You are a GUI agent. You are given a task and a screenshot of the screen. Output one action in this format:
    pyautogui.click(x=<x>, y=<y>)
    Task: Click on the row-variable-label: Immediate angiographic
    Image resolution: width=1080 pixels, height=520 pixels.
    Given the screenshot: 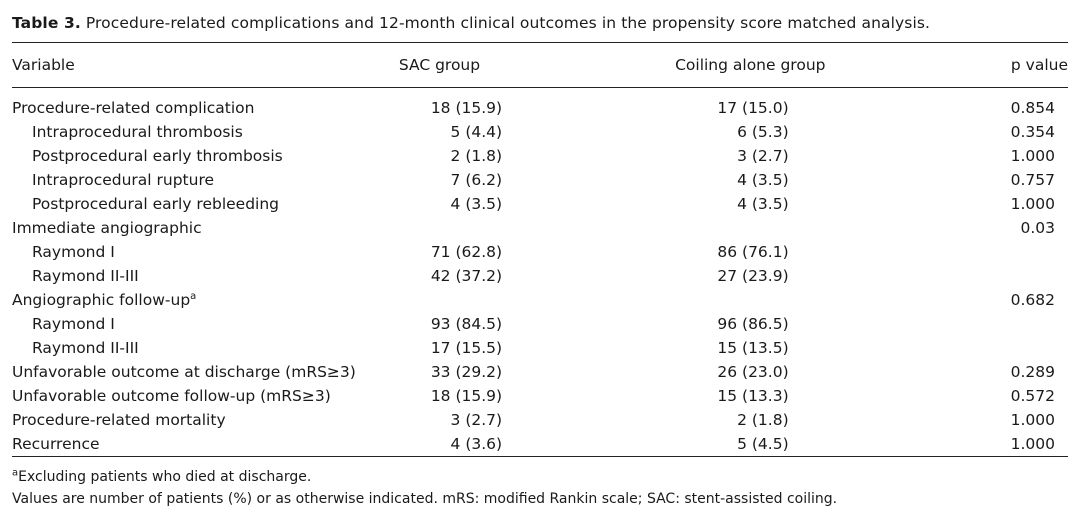 What is the action you would take?
    pyautogui.click(x=107, y=228)
    